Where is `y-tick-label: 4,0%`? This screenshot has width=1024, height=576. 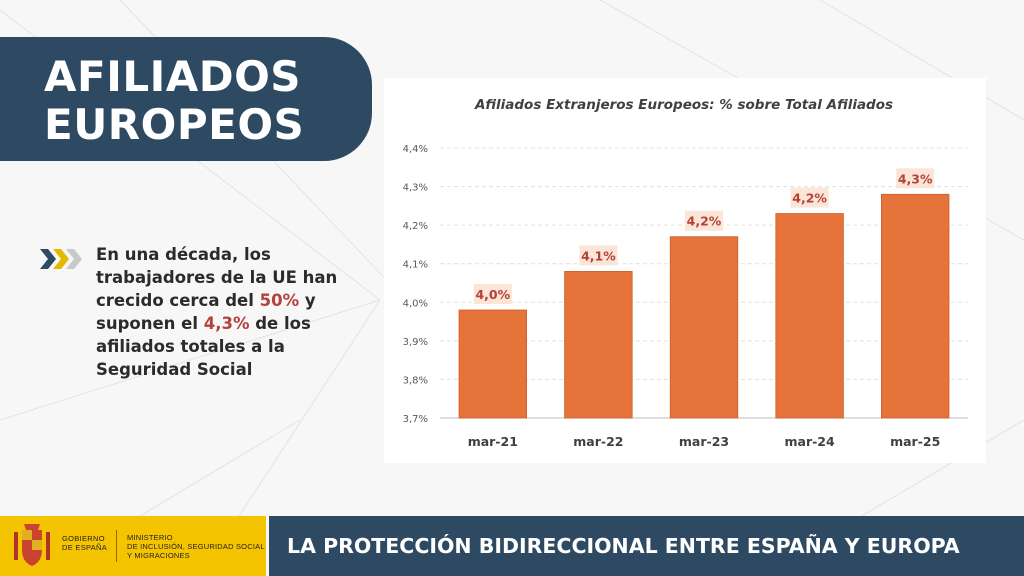 y-tick-label: 4,0% is located at coordinates (415, 303).